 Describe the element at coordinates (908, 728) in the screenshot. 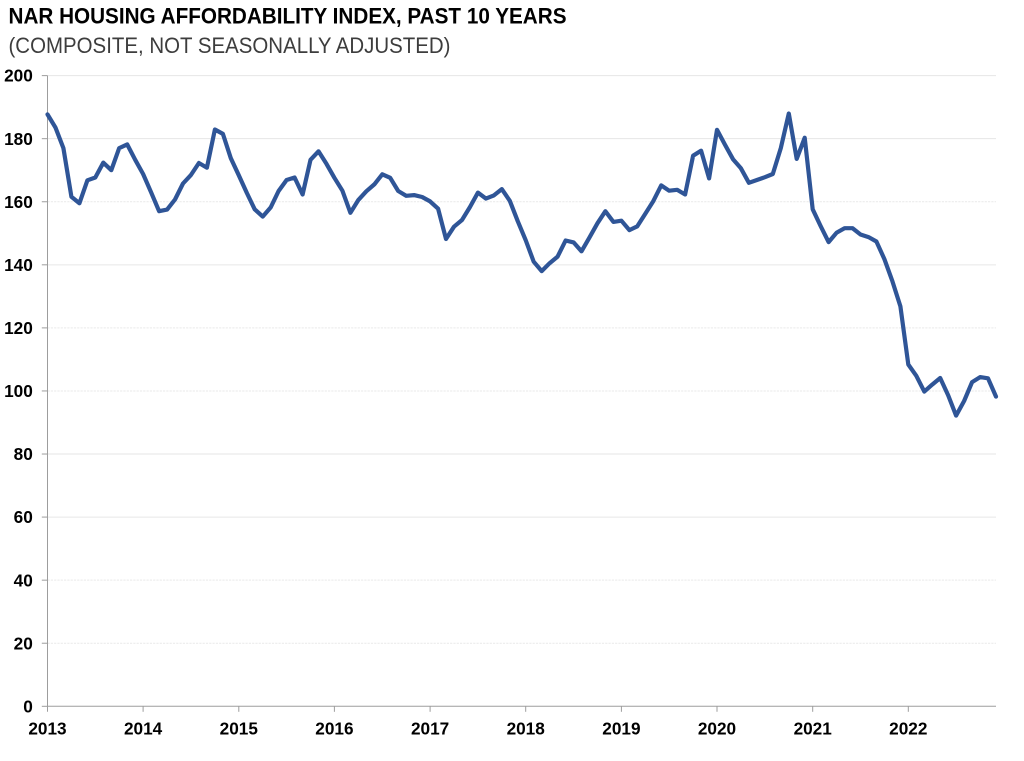

I see `svg-text: 2022` at that location.